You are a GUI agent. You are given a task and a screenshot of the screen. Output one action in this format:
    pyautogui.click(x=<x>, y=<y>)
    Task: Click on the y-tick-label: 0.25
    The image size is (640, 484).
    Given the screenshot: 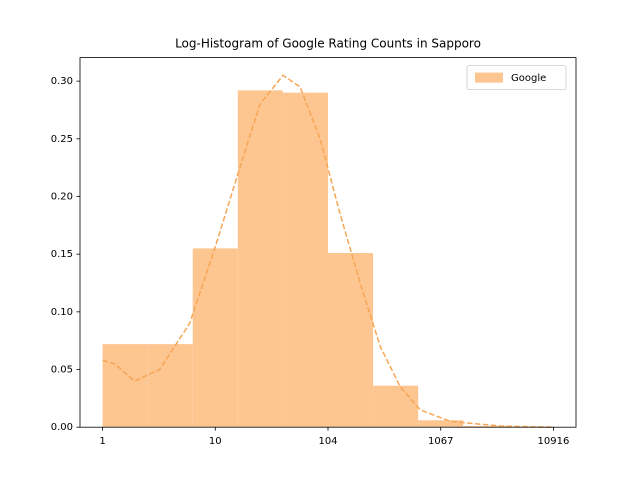 What is the action you would take?
    pyautogui.click(x=62, y=139)
    